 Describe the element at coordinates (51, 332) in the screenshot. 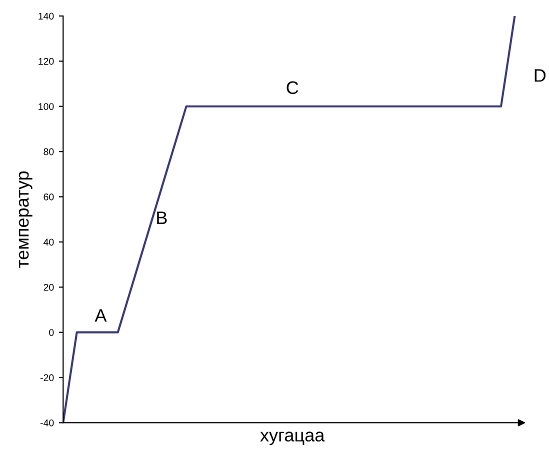

I see `y-tick-label: 0` at that location.